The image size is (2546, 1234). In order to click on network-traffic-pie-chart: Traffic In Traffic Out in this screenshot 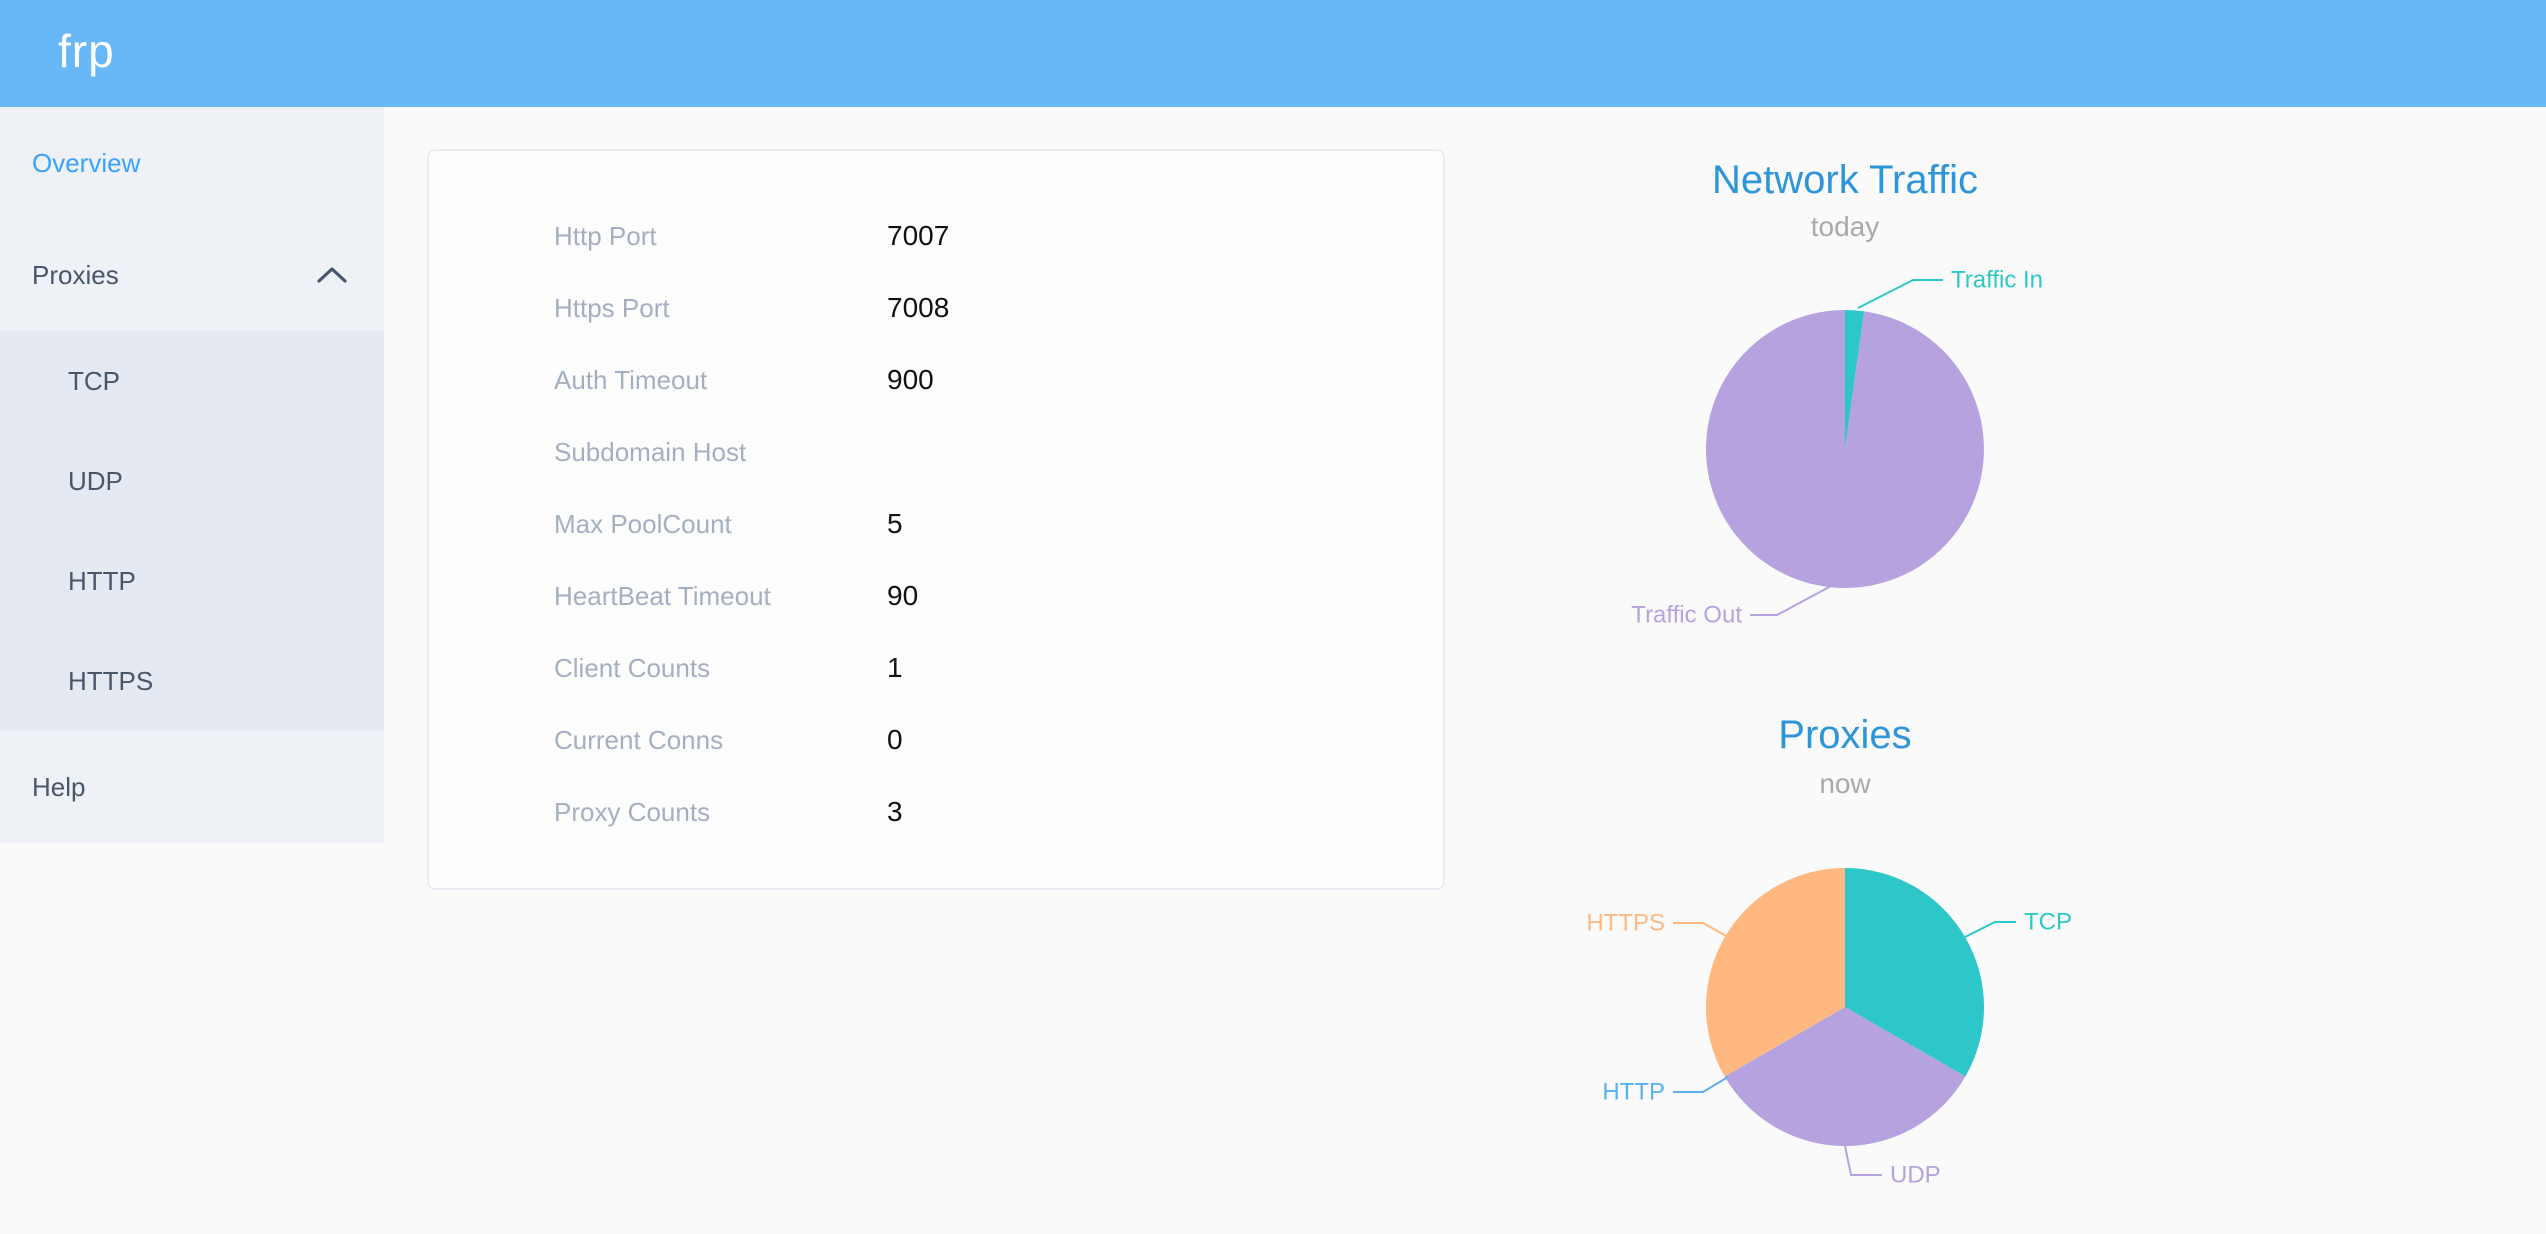, I will do `click(1837, 448)`.